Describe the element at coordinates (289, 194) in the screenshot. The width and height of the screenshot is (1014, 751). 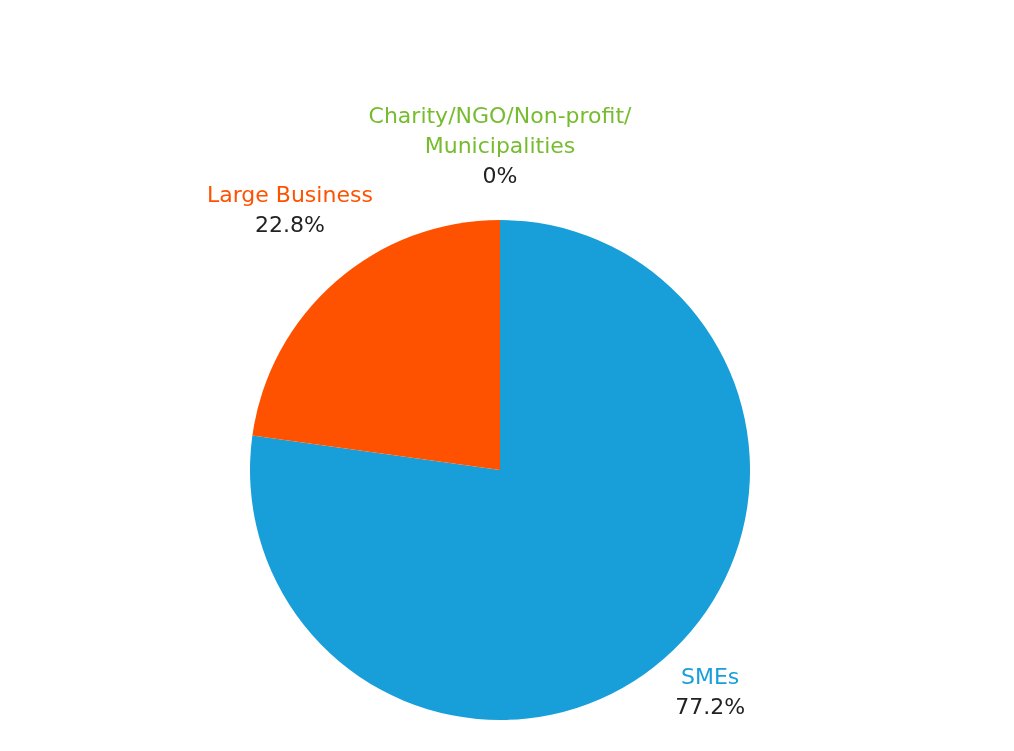
I see `slice-label: Large Business` at that location.